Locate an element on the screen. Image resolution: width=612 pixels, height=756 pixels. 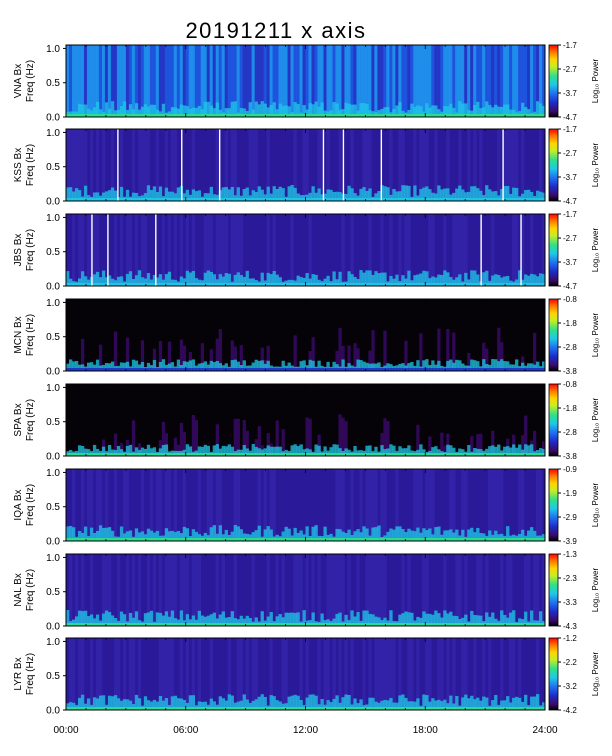
y-tick-label: 0.5 is located at coordinates (53, 167).